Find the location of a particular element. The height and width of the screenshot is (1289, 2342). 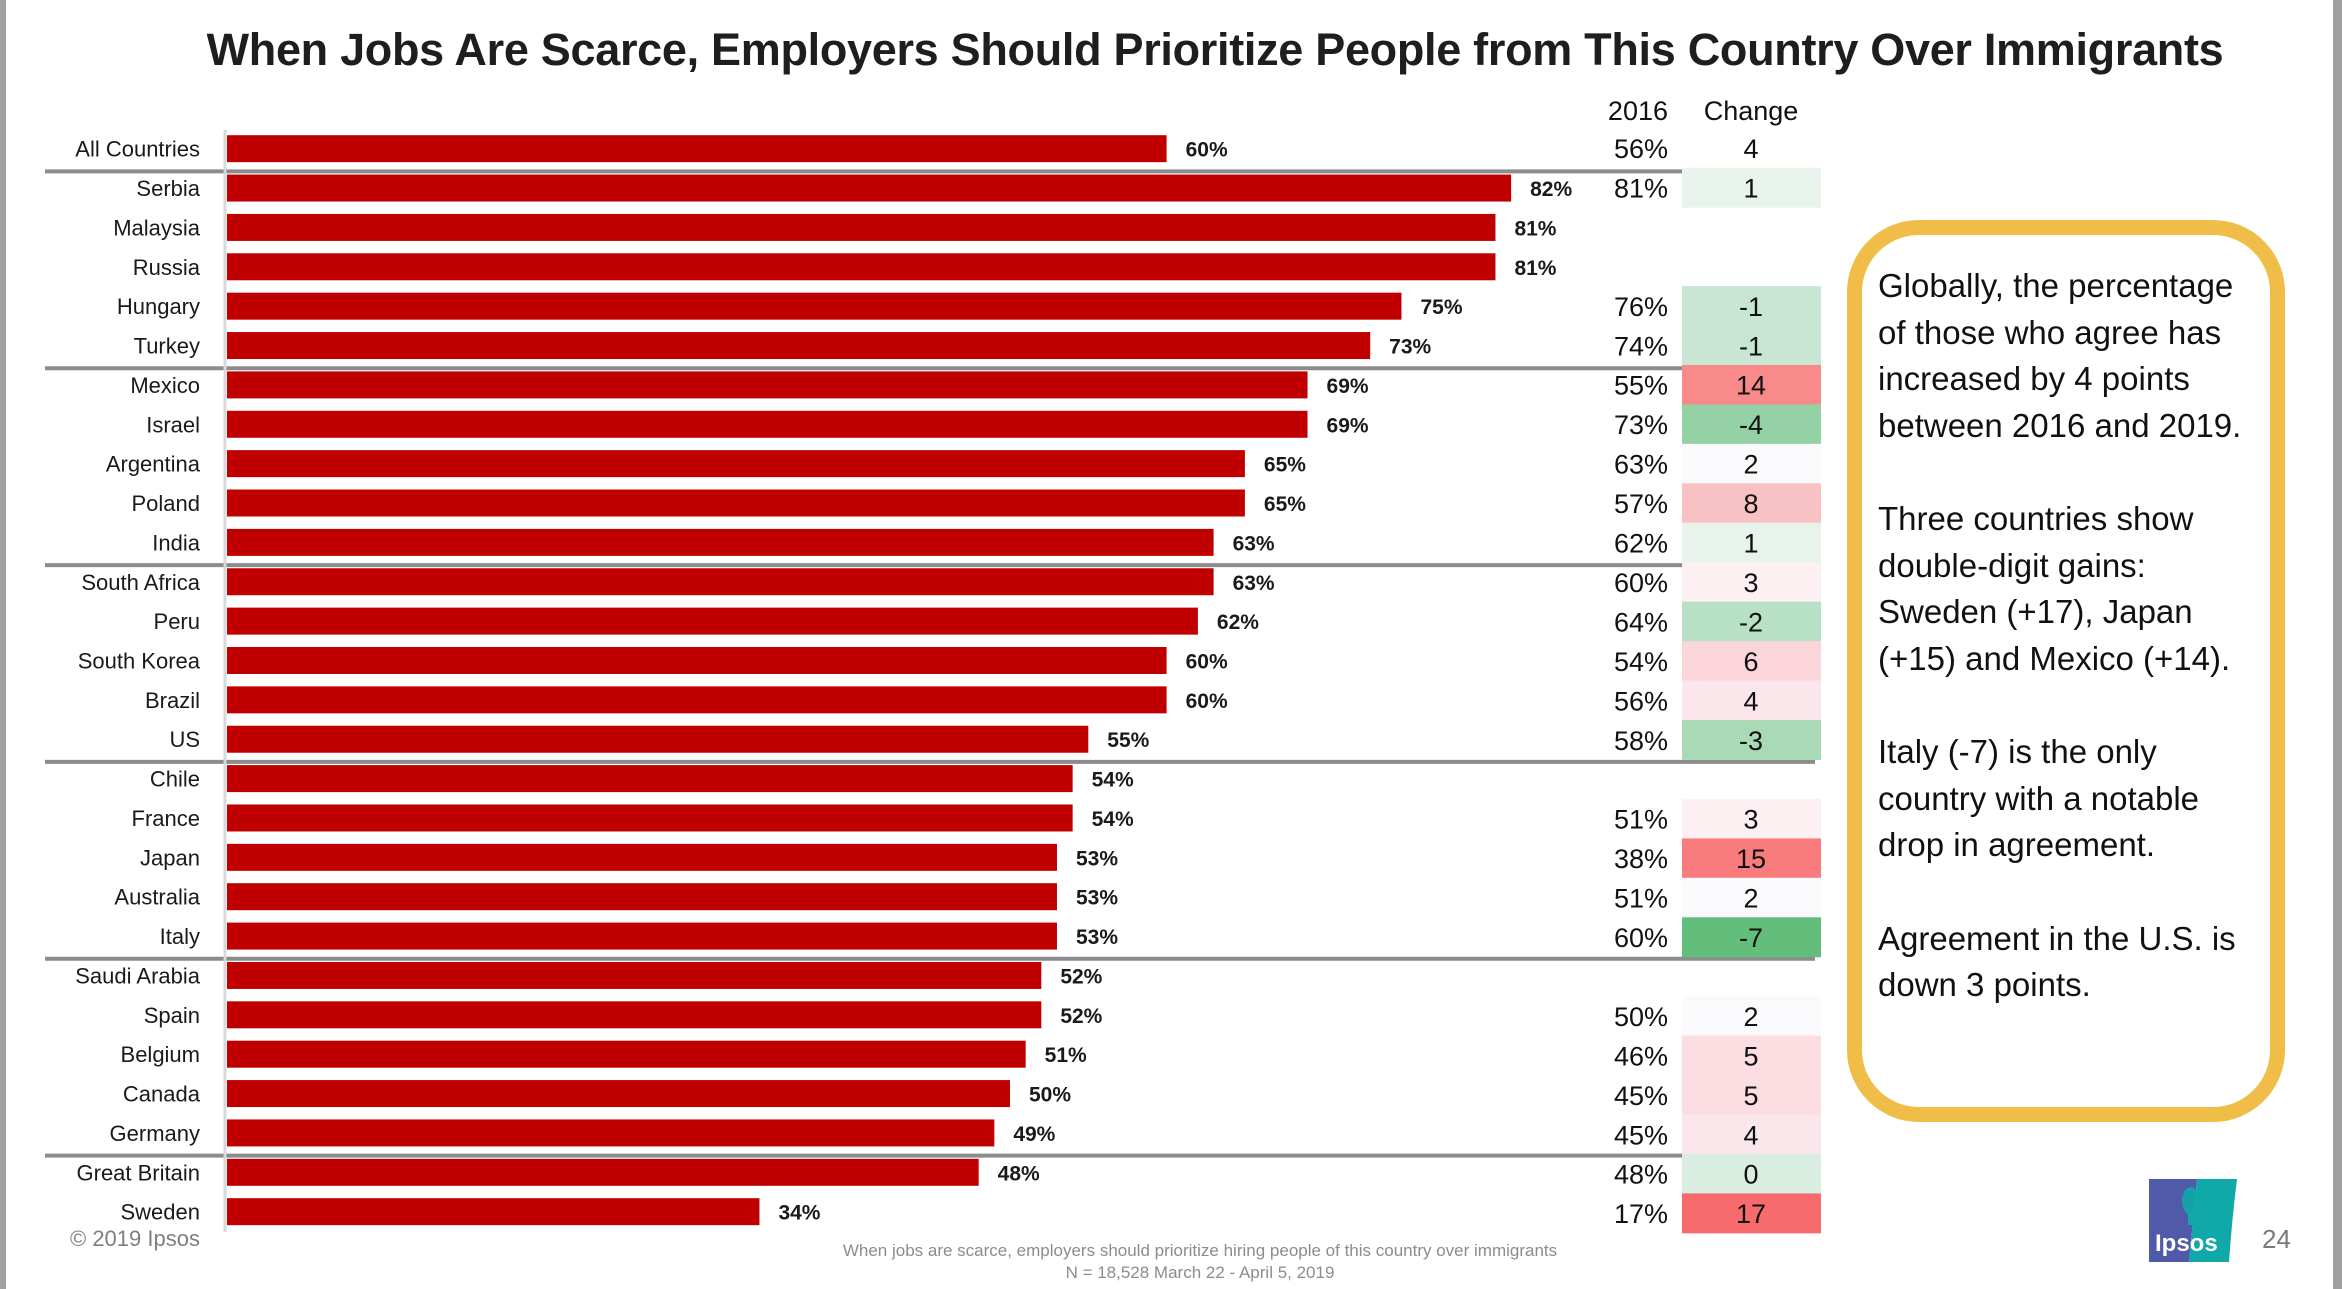

value-label: 69% is located at coordinates (1348, 425).